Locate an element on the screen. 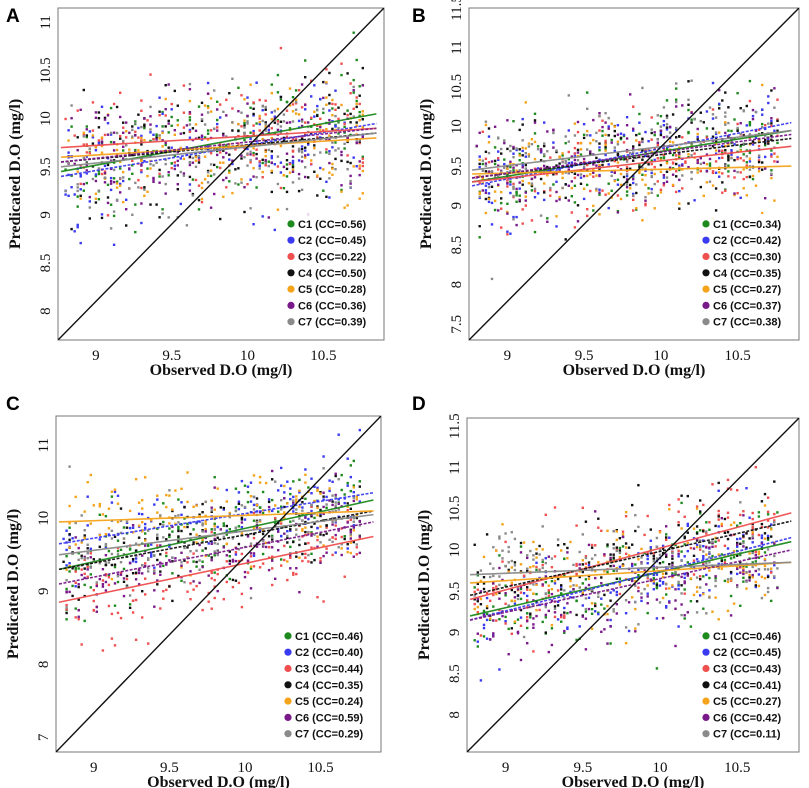  fit-line-c7 is located at coordinates (218, 150).